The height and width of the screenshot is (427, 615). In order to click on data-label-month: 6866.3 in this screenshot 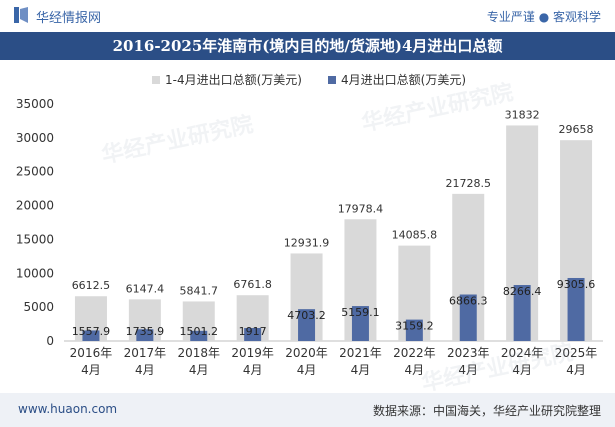, I will do `click(468, 301)`.